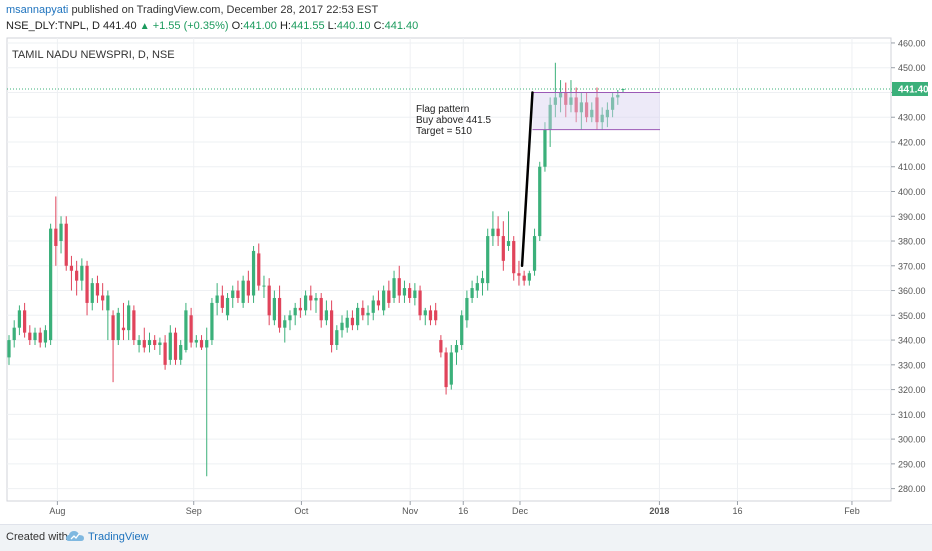 Image resolution: width=932 pixels, height=551 pixels. What do you see at coordinates (912, 415) in the screenshot?
I see `y-tick-label: 310.00` at bounding box center [912, 415].